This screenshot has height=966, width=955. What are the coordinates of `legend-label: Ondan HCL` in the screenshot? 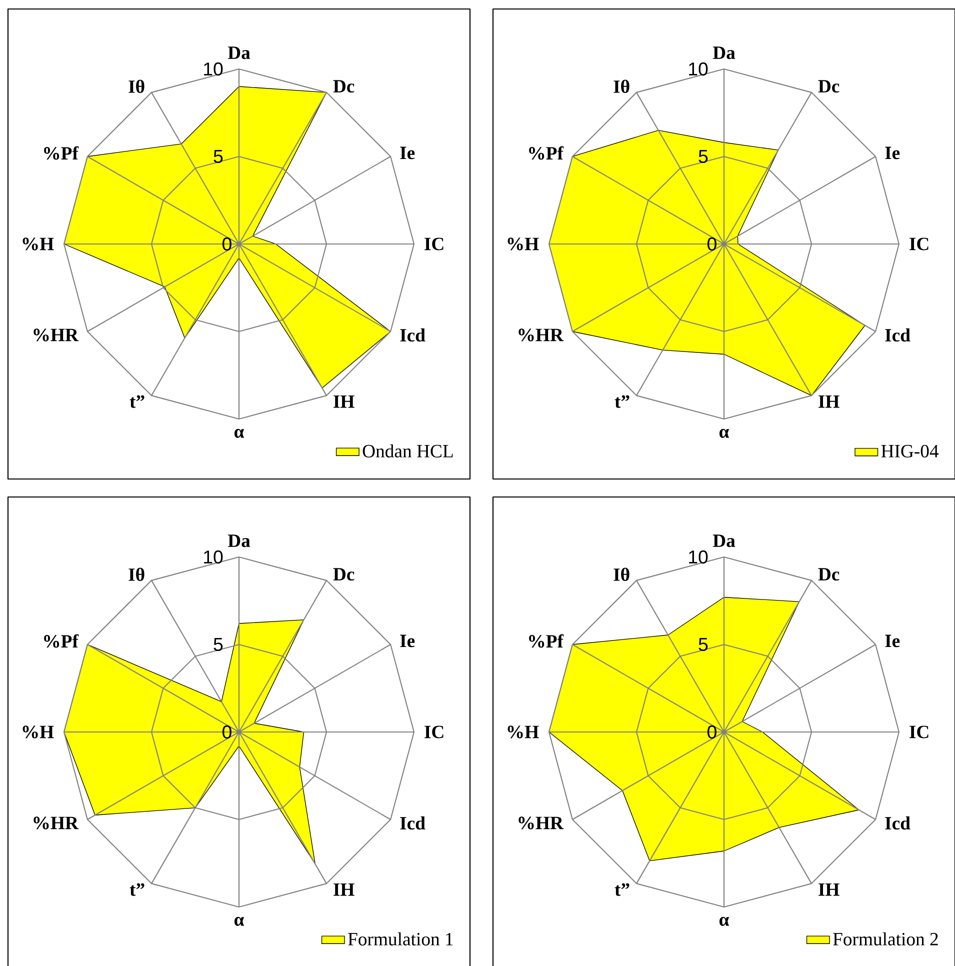 It's located at (407, 451).